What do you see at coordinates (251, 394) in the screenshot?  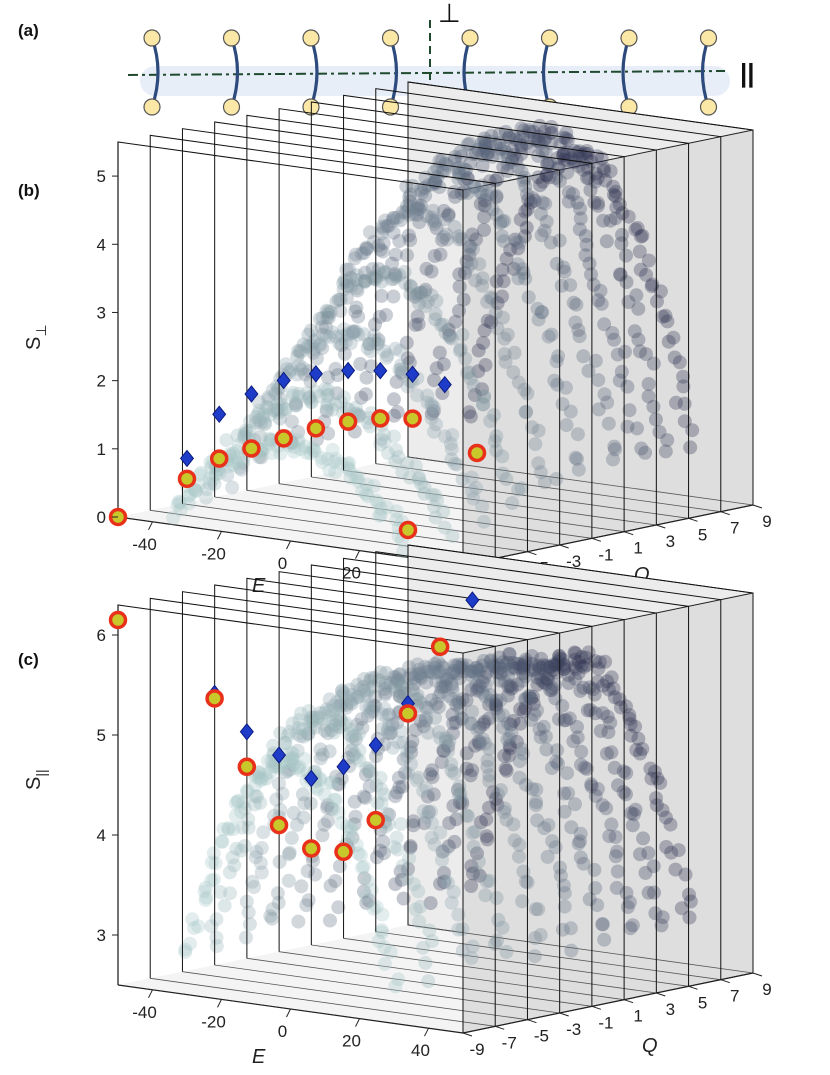 I see `diamond-marker` at bounding box center [251, 394].